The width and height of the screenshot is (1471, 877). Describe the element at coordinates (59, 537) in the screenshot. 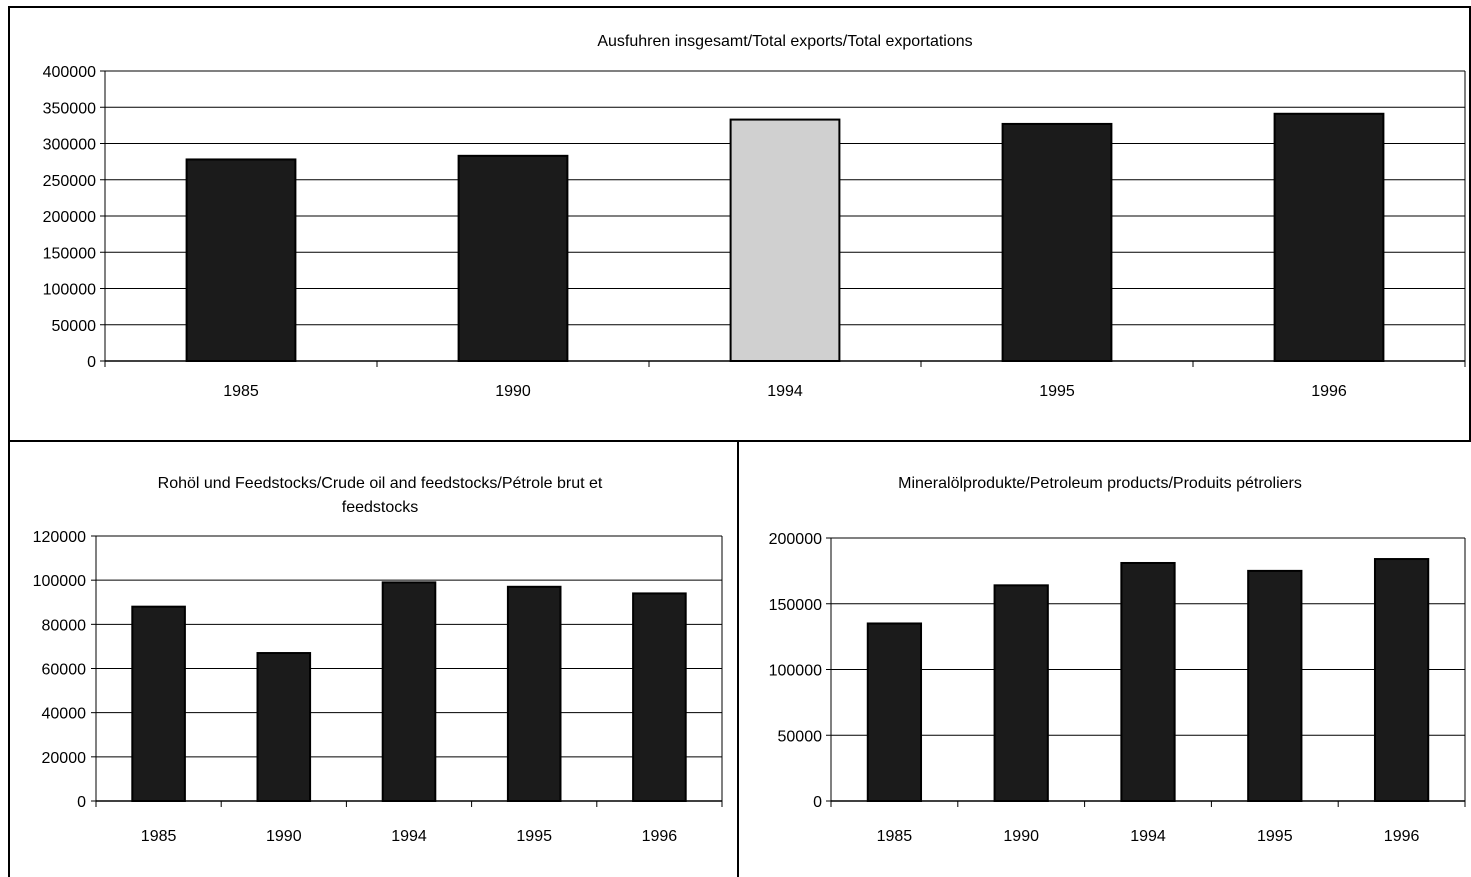

I see `y-tick-label: 120000` at that location.